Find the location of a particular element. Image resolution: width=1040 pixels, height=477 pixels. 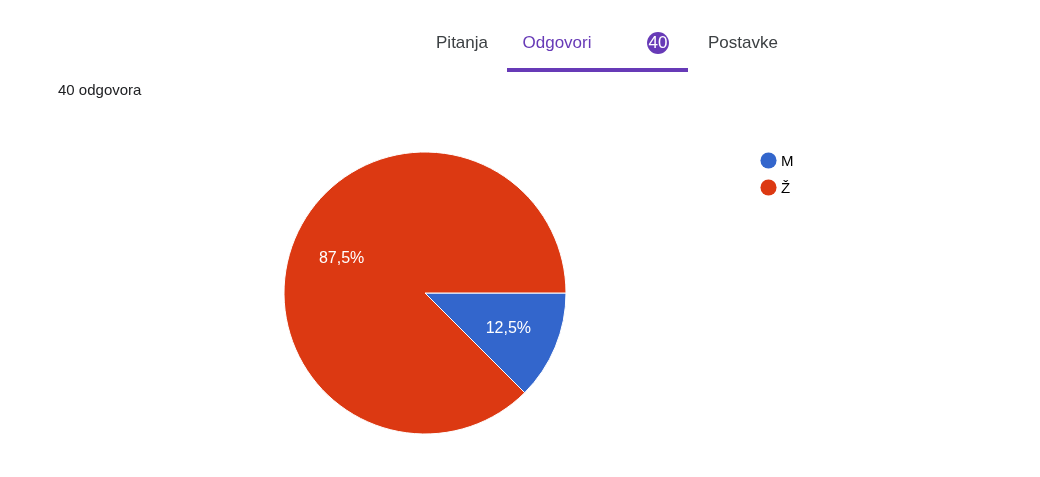

text: Odgovori is located at coordinates (557, 42).